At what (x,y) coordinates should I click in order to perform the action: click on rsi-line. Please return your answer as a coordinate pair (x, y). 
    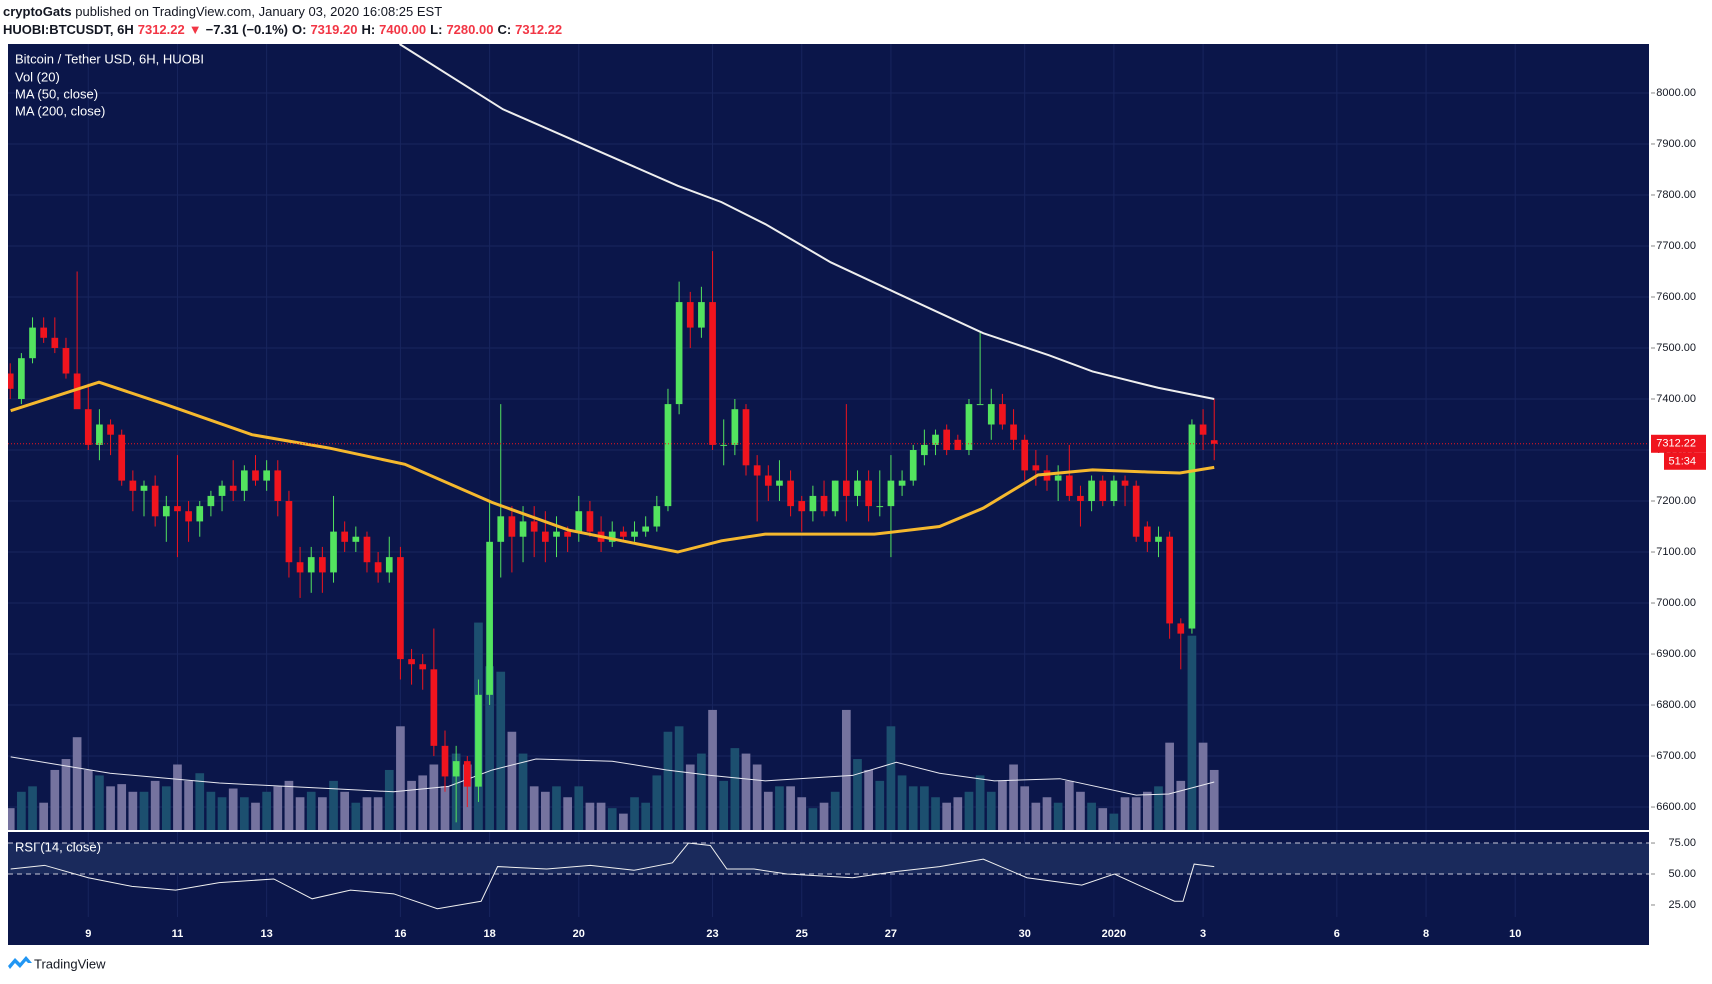
    Looking at the image, I should click on (612, 876).